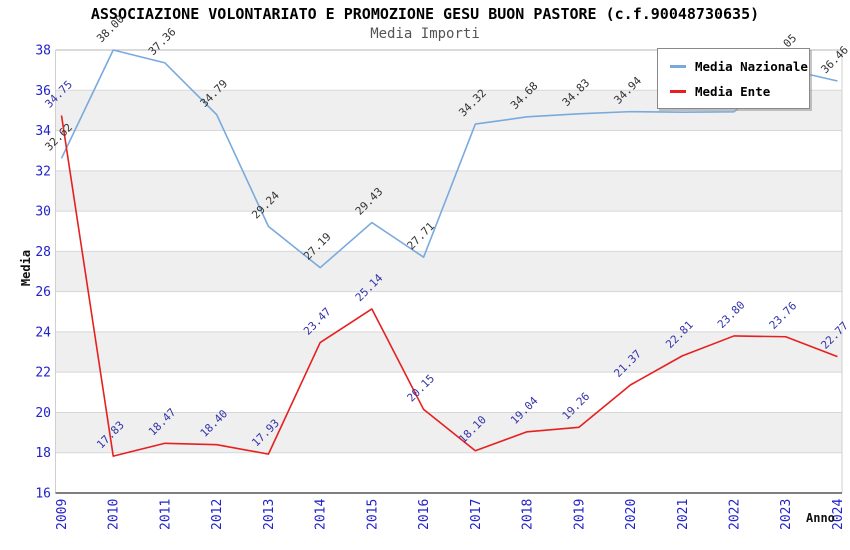 This screenshot has width=850, height=550. Describe the element at coordinates (26, 268) in the screenshot. I see `y-axis-title: Media` at that location.